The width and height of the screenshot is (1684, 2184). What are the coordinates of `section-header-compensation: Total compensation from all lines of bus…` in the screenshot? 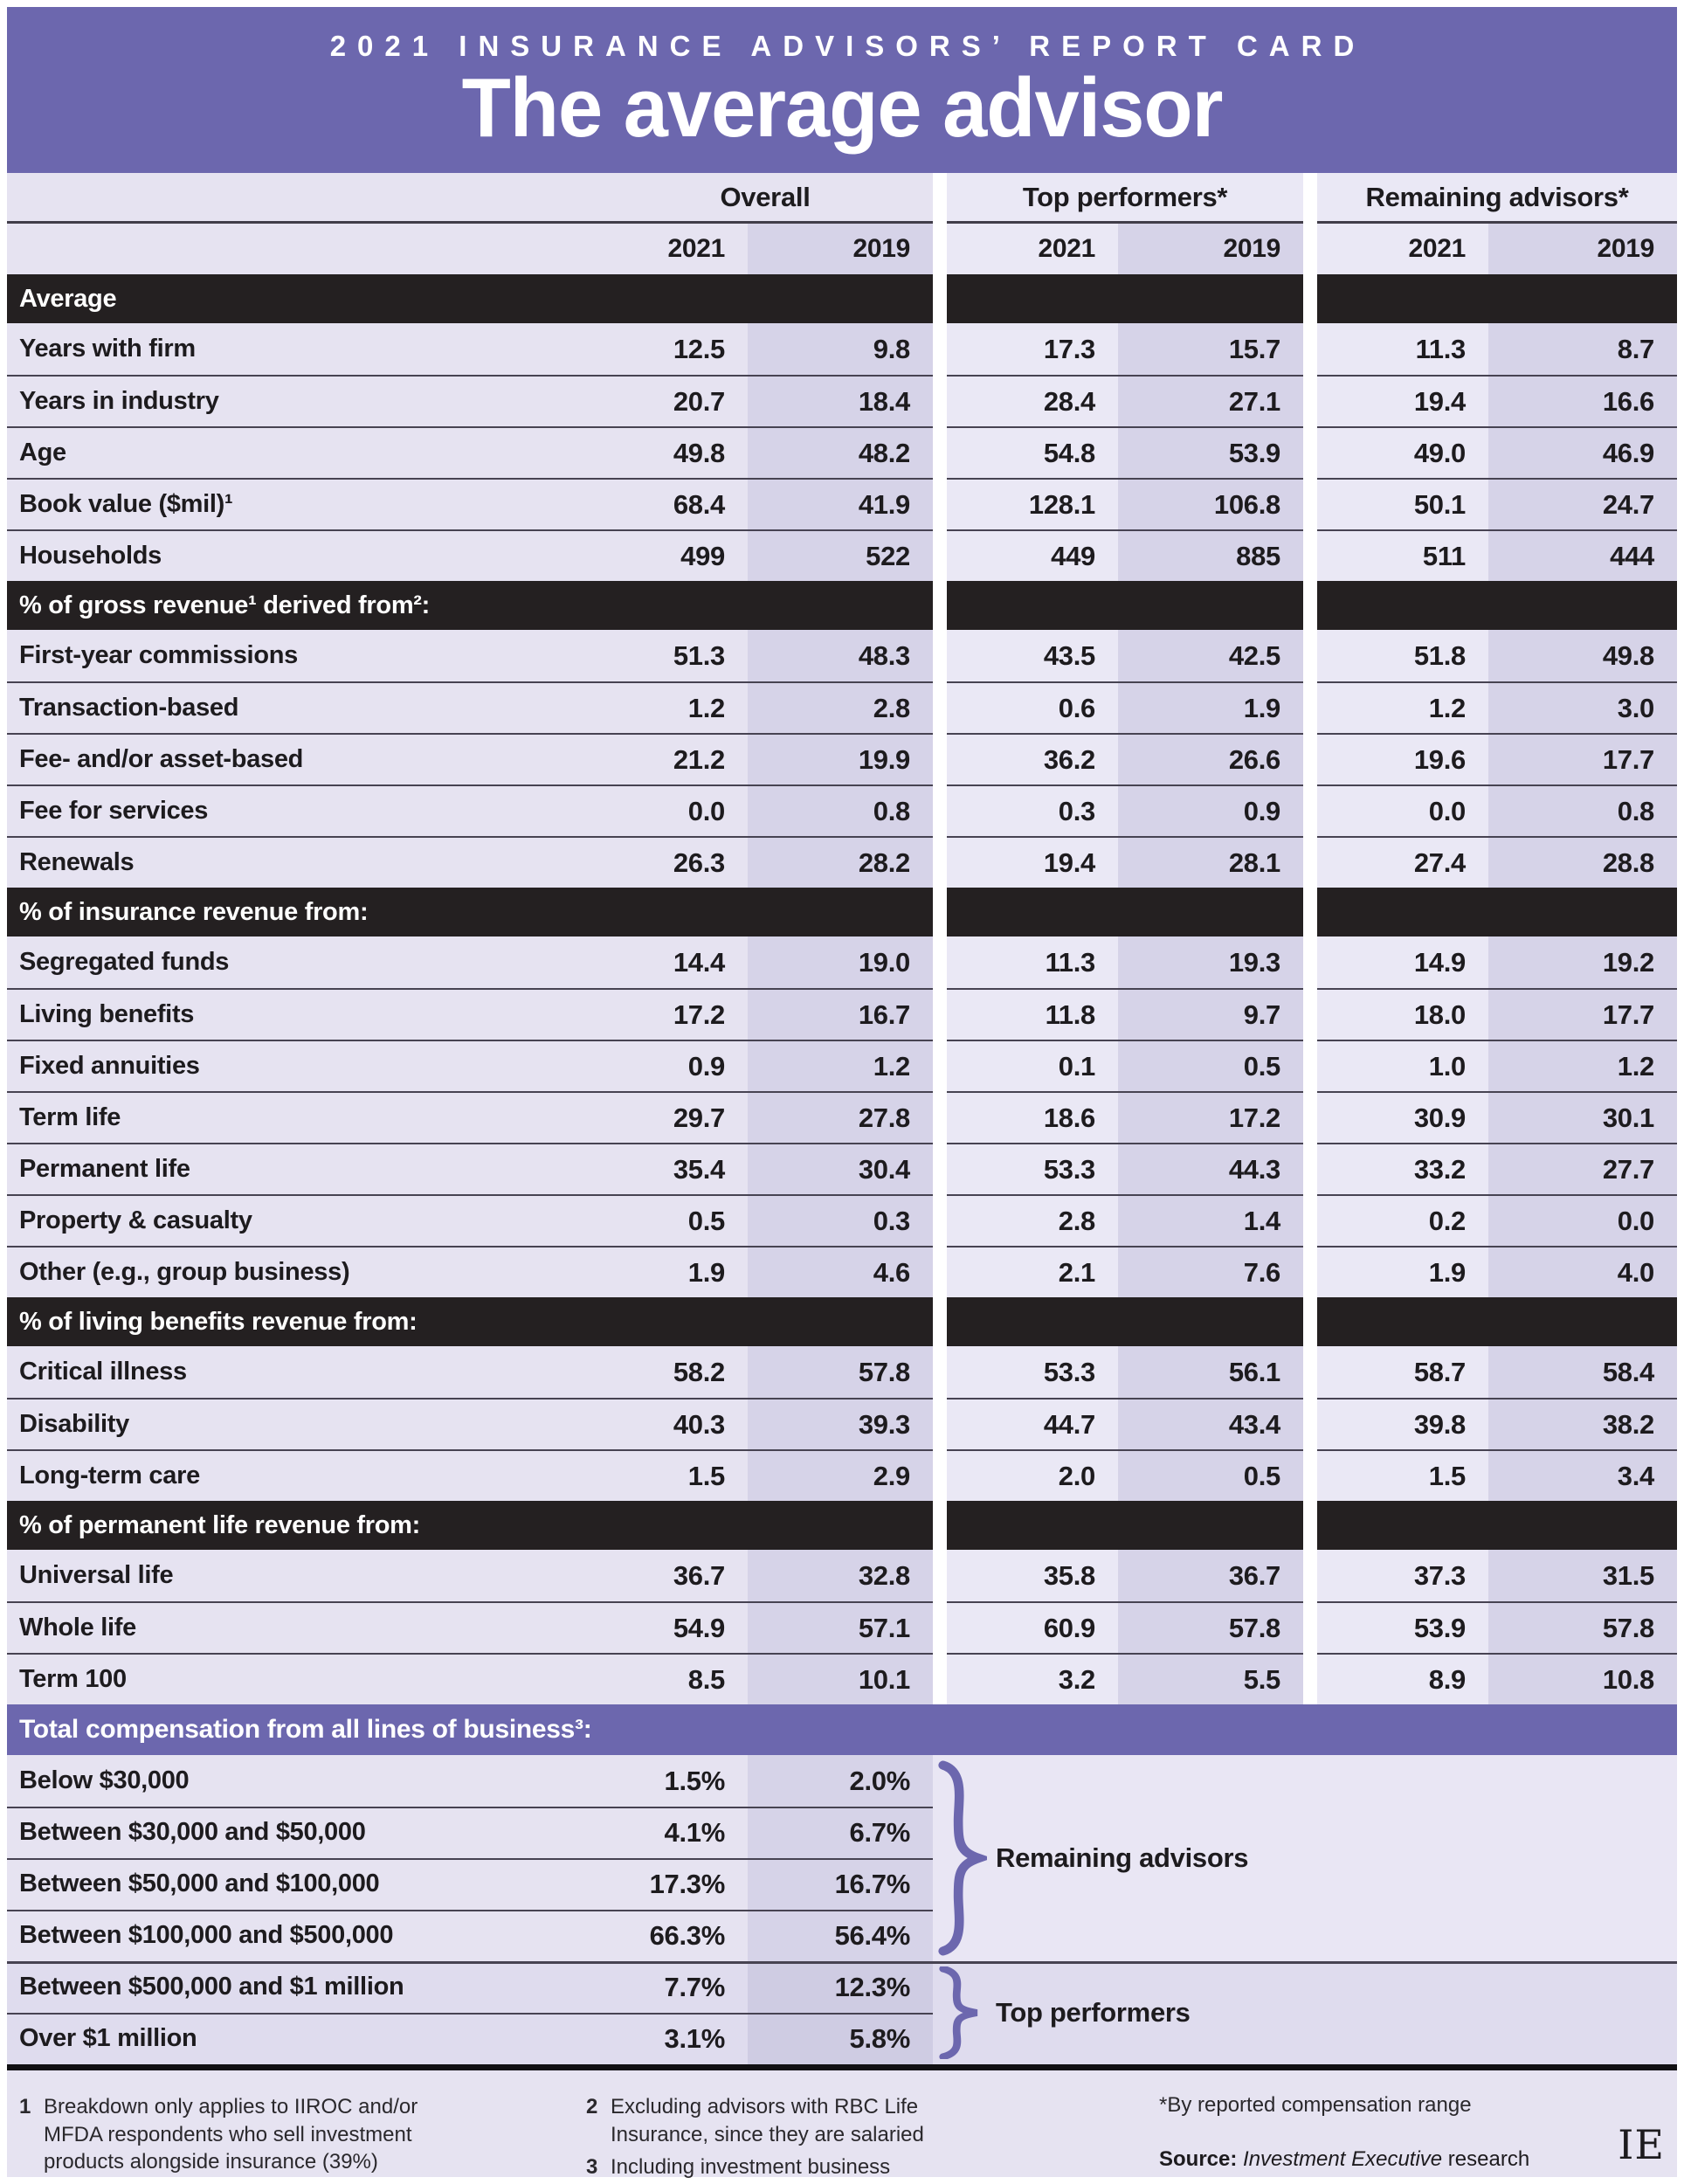 It's located at (842, 1729).